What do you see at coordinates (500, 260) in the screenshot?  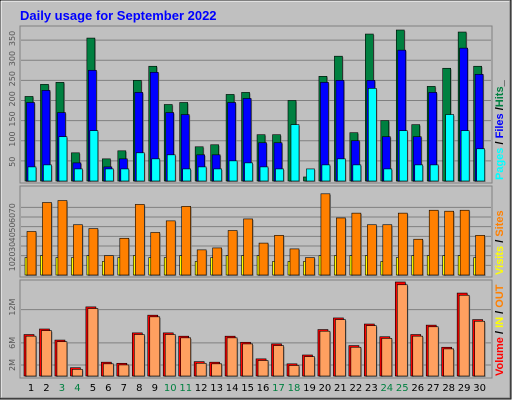 I see `legend-visits: Visits` at bounding box center [500, 260].